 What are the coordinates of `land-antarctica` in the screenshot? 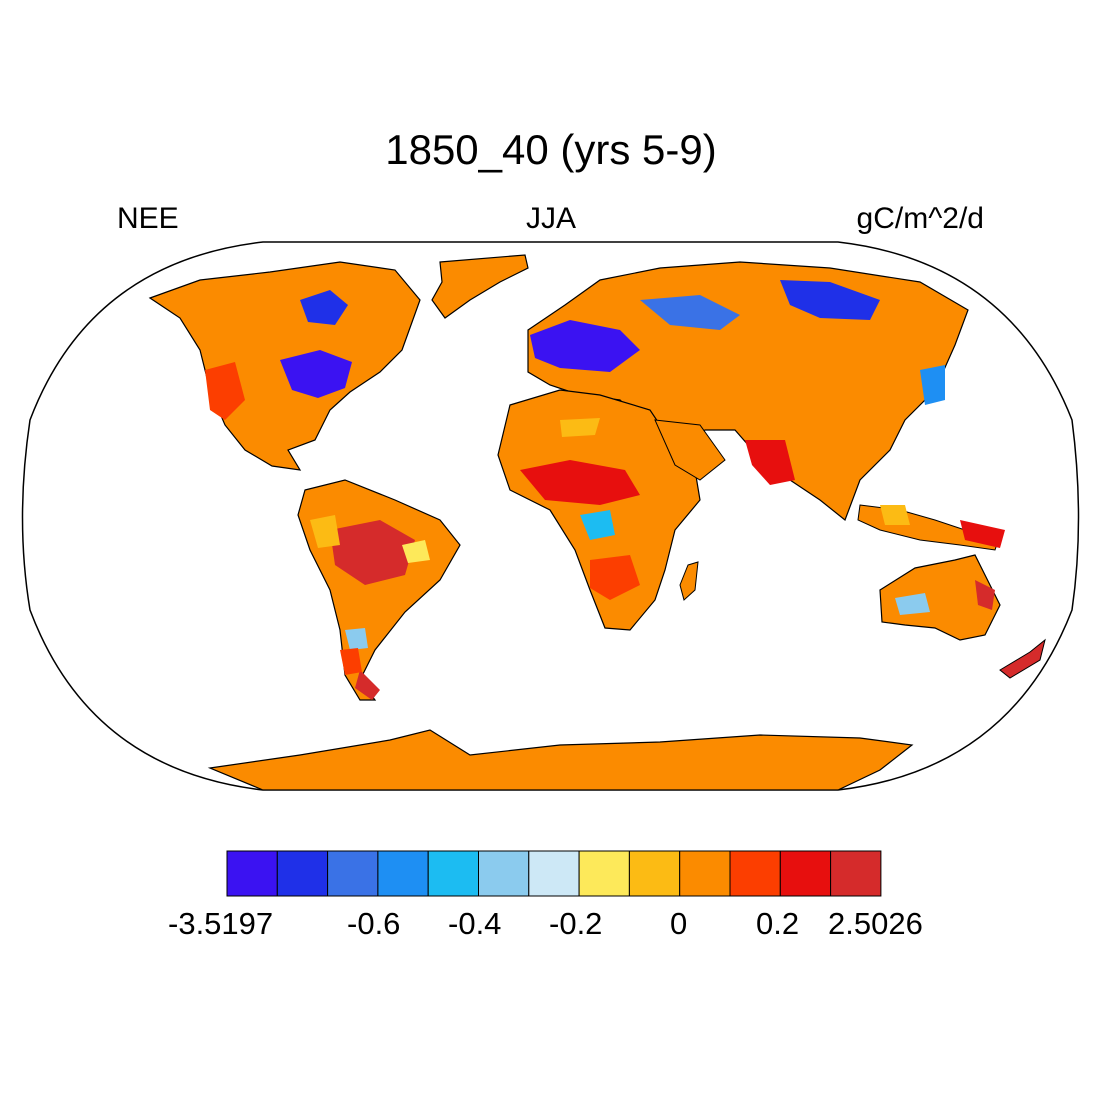 It's located at (560, 759).